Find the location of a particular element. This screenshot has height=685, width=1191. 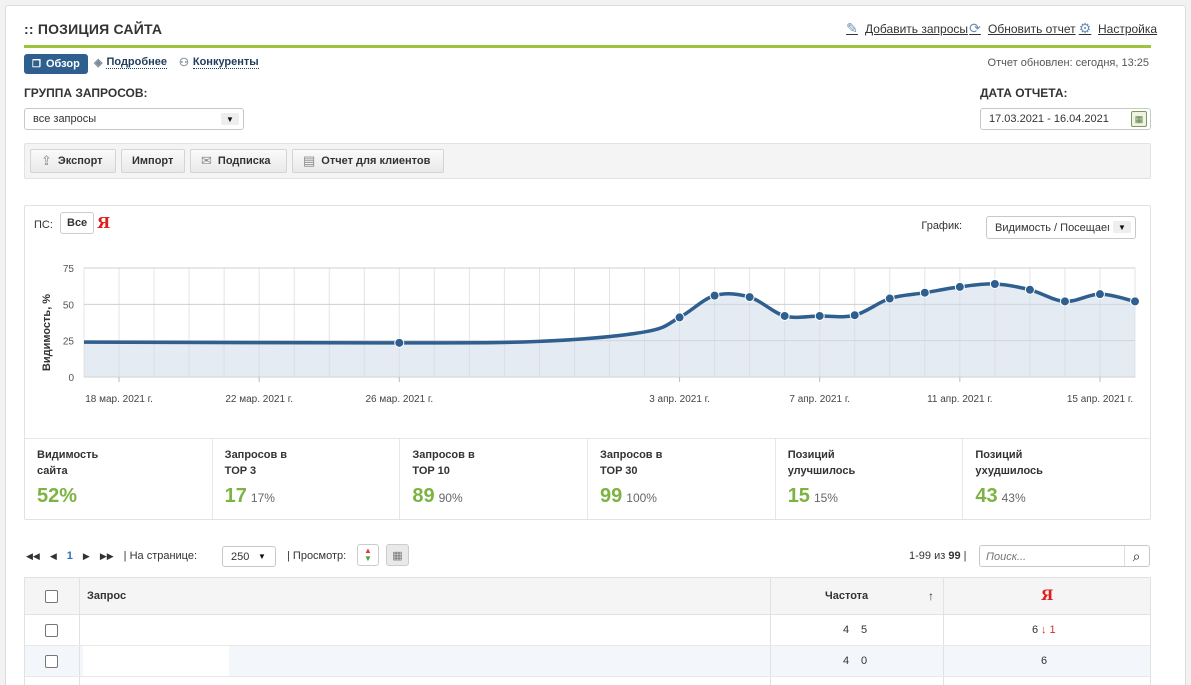

graph-type-label: График: is located at coordinates (941, 226).